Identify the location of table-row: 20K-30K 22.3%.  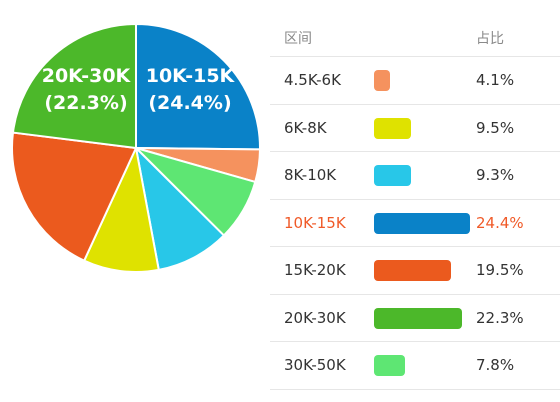
(415, 318).